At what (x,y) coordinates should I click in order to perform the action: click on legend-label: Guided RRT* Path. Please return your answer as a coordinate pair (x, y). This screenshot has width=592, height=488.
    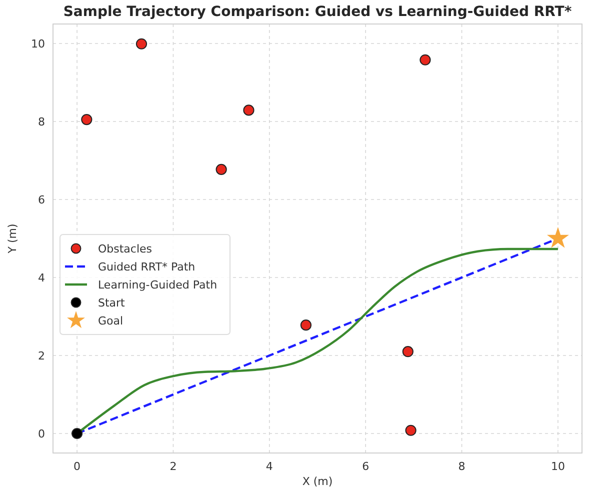
    Looking at the image, I should click on (147, 267).